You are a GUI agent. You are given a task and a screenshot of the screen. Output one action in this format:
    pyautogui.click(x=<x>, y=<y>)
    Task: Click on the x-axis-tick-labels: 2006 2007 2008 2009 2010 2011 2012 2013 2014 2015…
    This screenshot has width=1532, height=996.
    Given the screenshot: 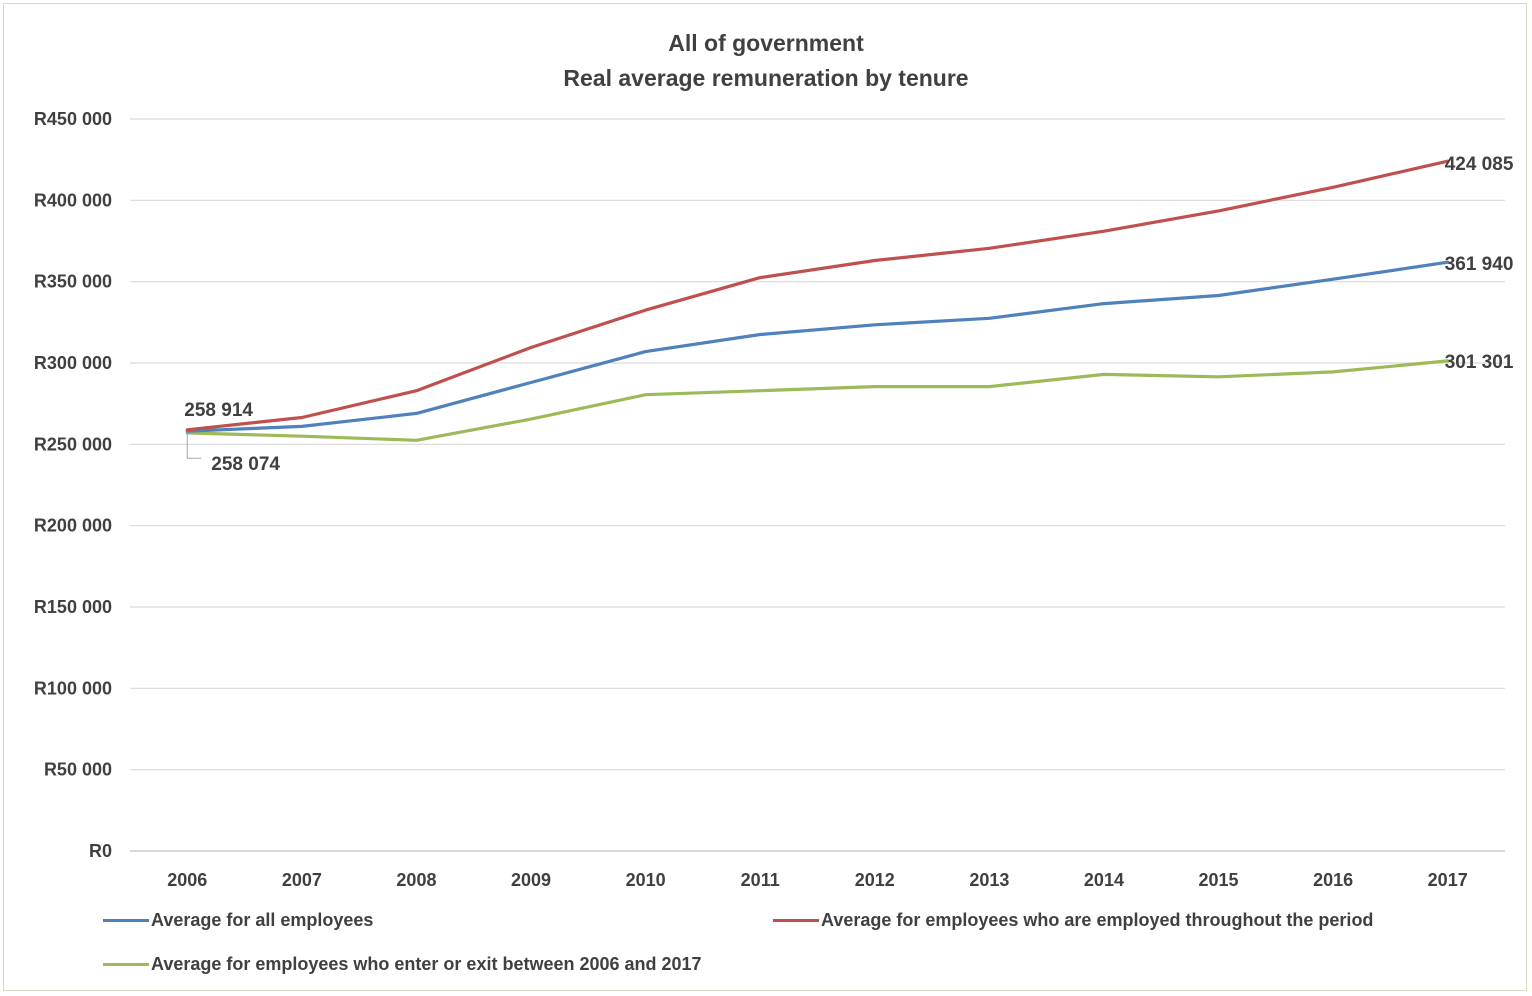 What is the action you would take?
    pyautogui.click(x=817, y=880)
    